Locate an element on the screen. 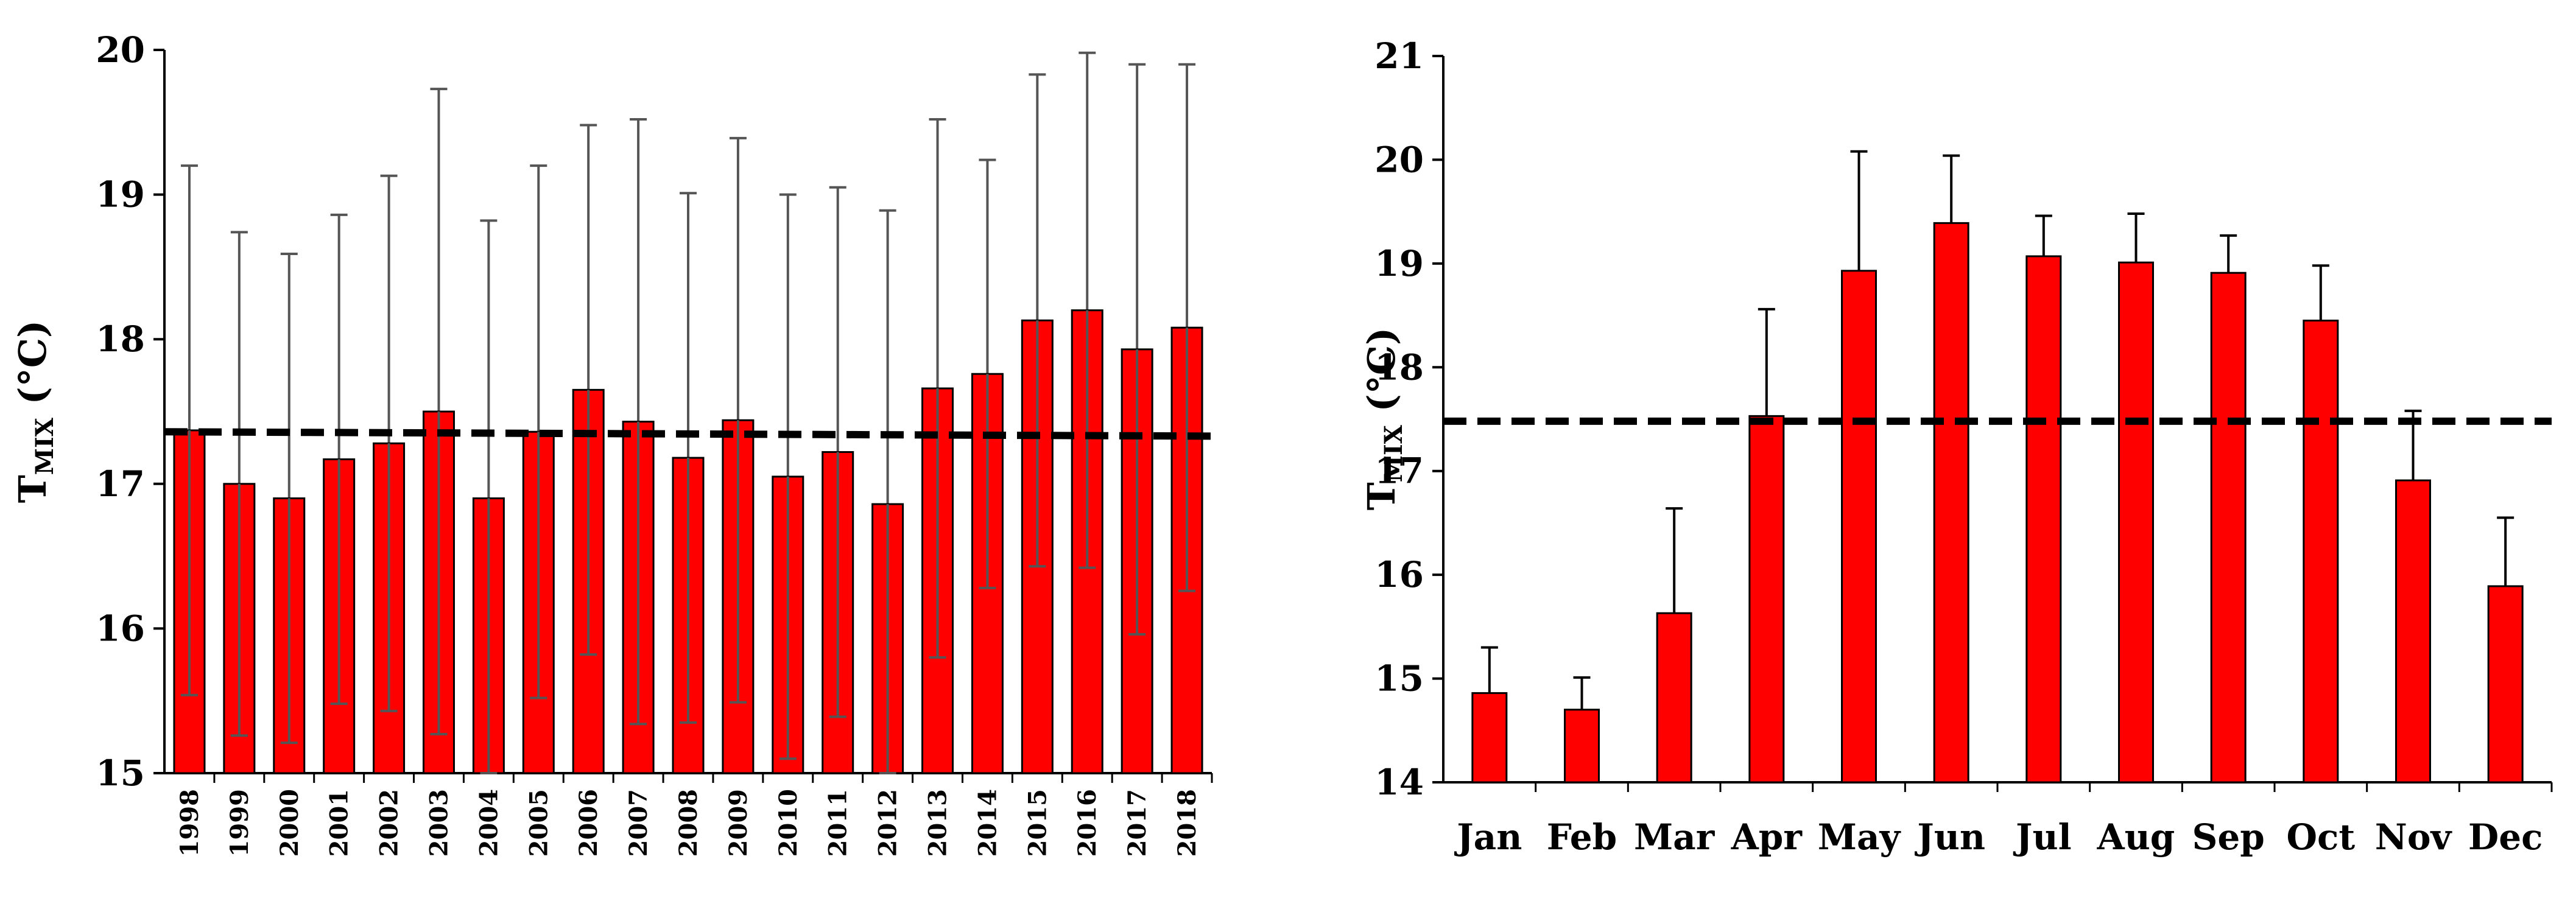  x-tick-label: Nov is located at coordinates (2414, 837).